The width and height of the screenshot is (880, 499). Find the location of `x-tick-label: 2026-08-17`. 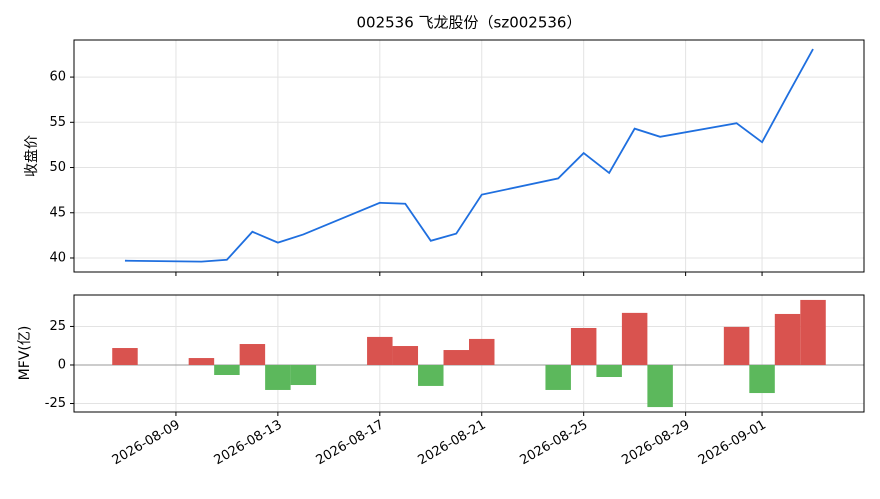

x-tick-label: 2026-08-17 is located at coordinates (350, 443).